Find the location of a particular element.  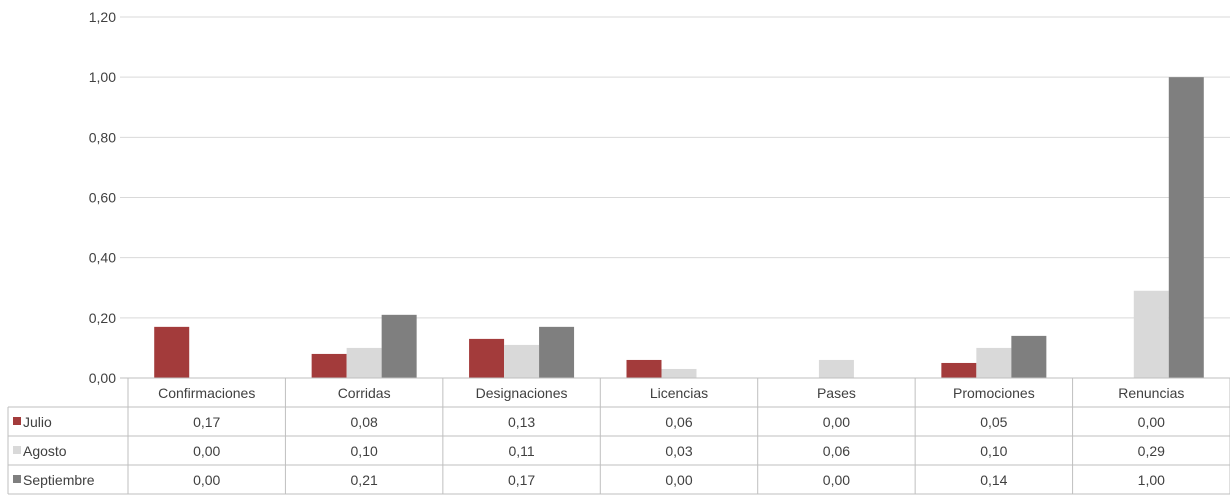

bar-septiembre-promociones is located at coordinates (1029, 356).